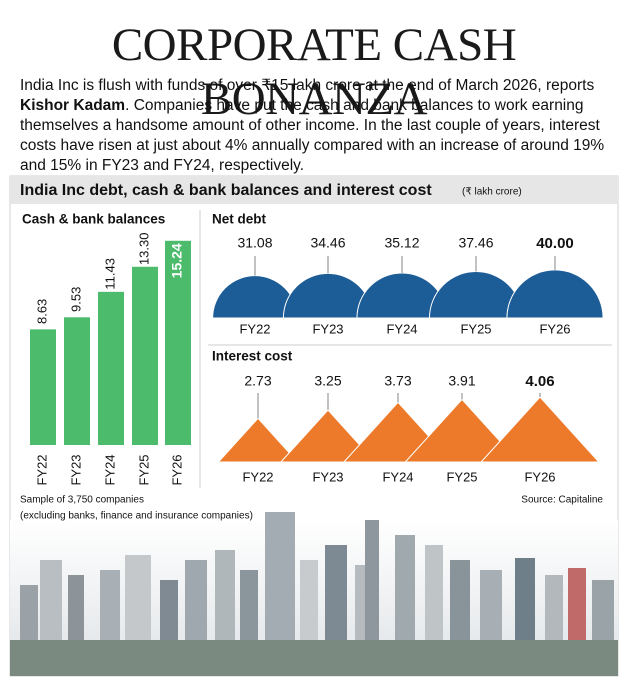 This screenshot has height=680, width=628. I want to click on semicircle, so click(555, 294).